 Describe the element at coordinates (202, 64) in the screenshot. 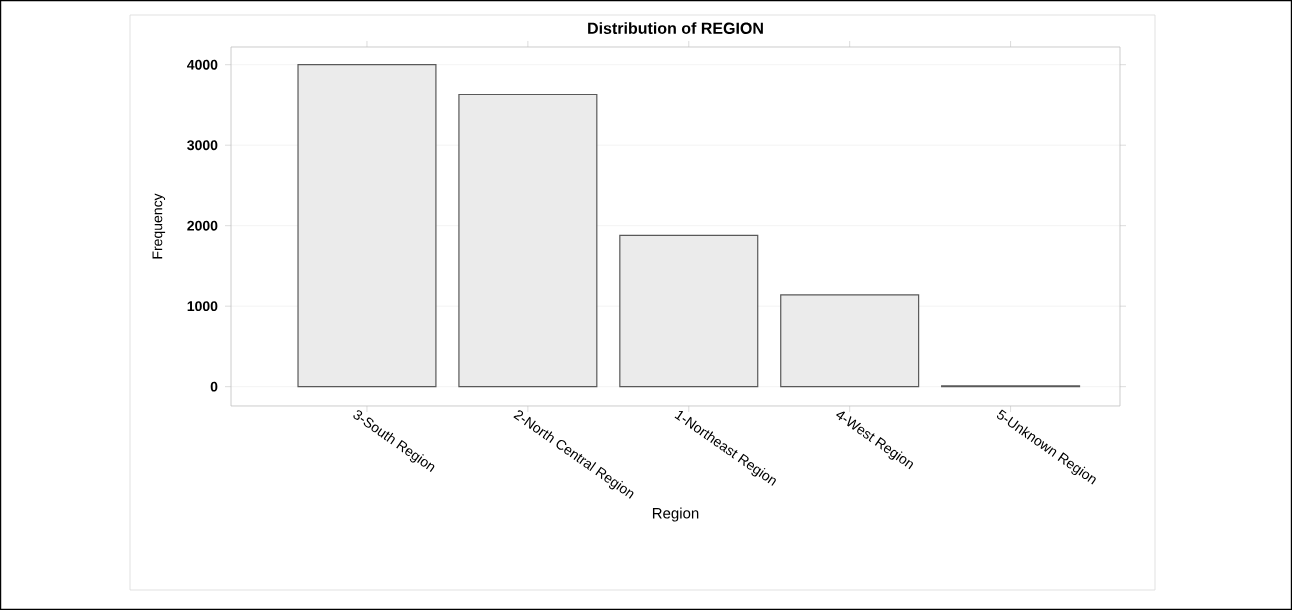

I see `y-tick-label: 4000` at that location.